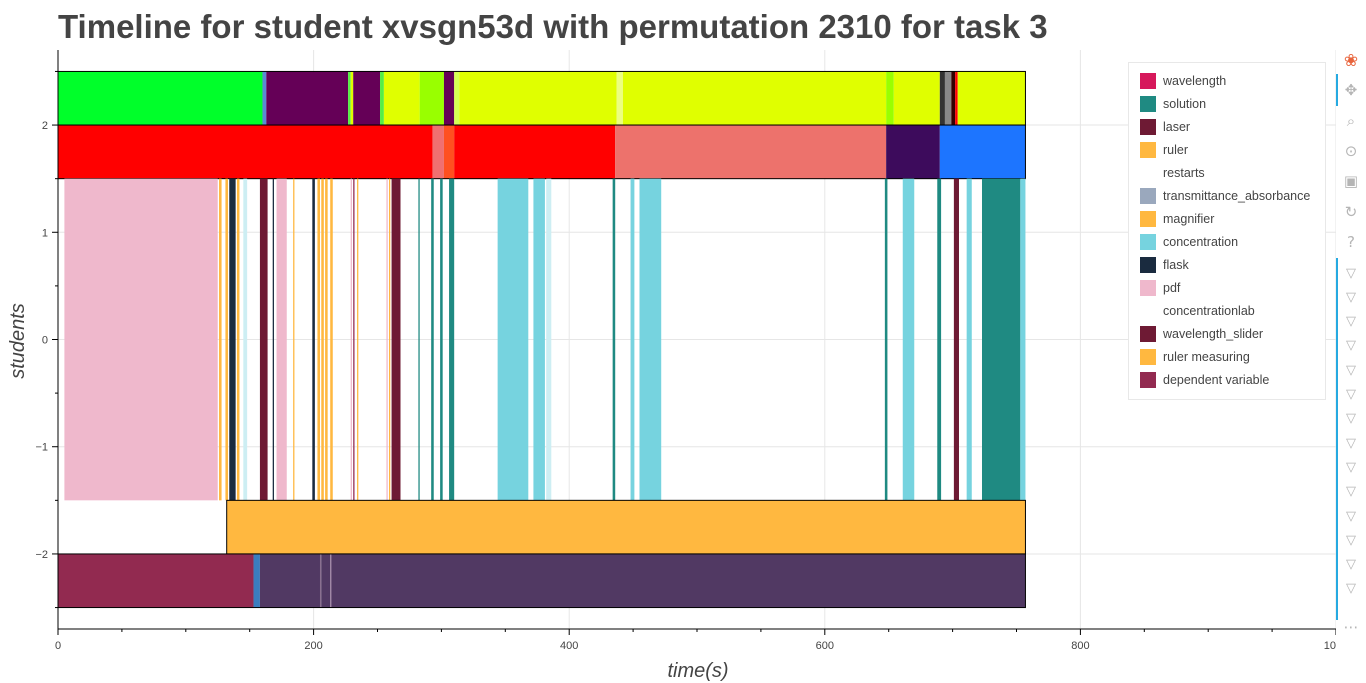 This screenshot has width=1366, height=683. Describe the element at coordinates (1351, 242) in the screenshot. I see `help-icon: ?` at that location.